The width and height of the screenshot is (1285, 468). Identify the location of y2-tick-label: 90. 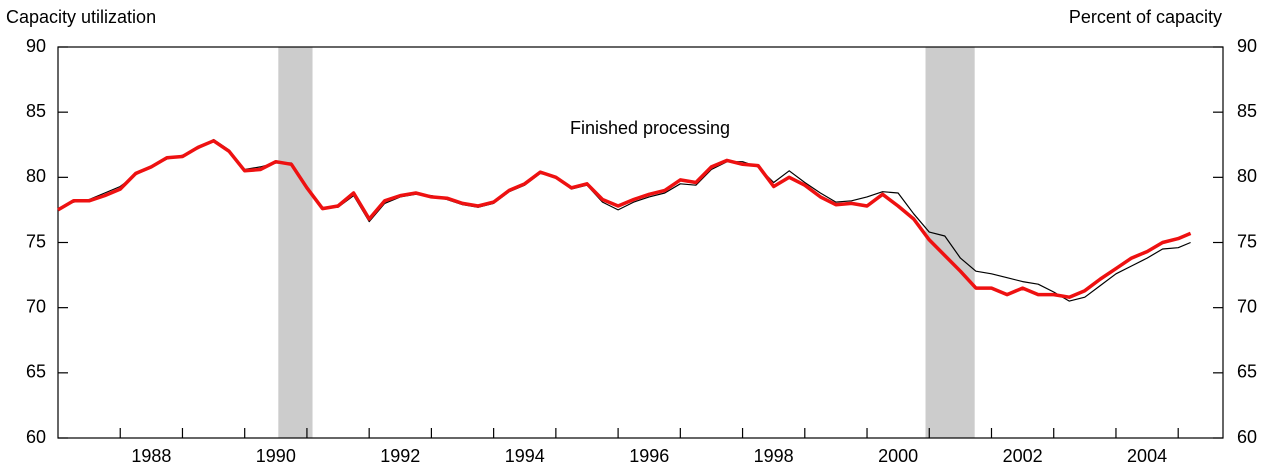
(1247, 46).